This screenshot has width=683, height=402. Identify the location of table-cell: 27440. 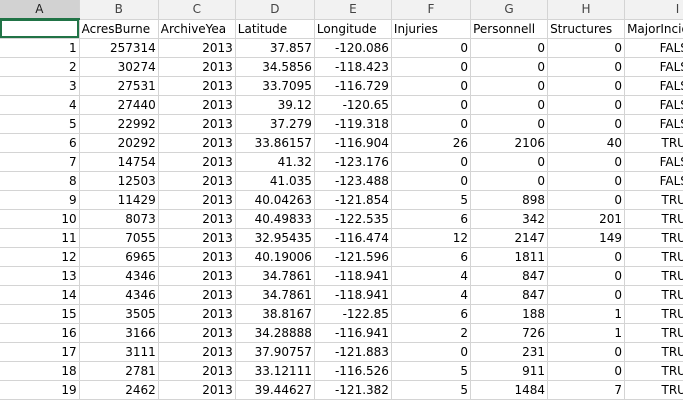
(119, 105).